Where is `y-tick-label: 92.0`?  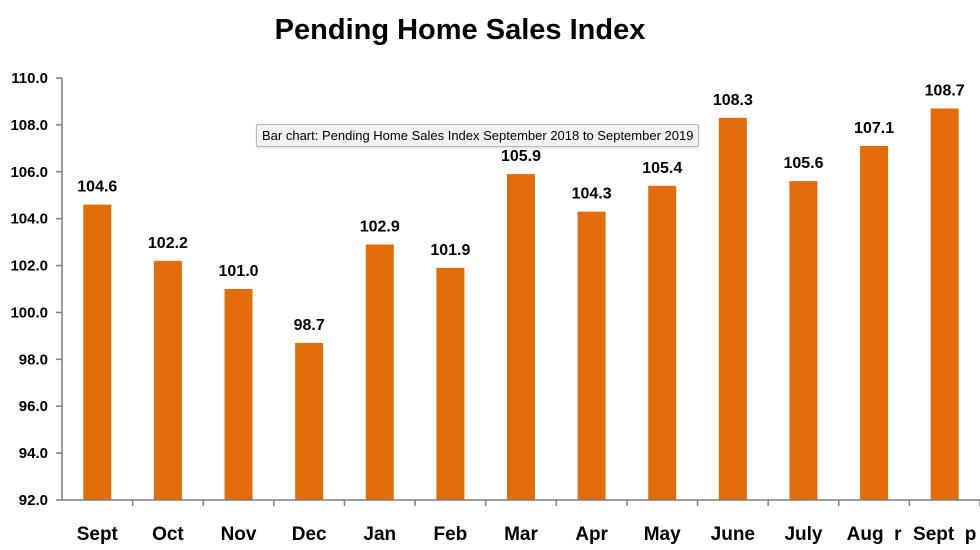 y-tick-label: 92.0 is located at coordinates (33, 500).